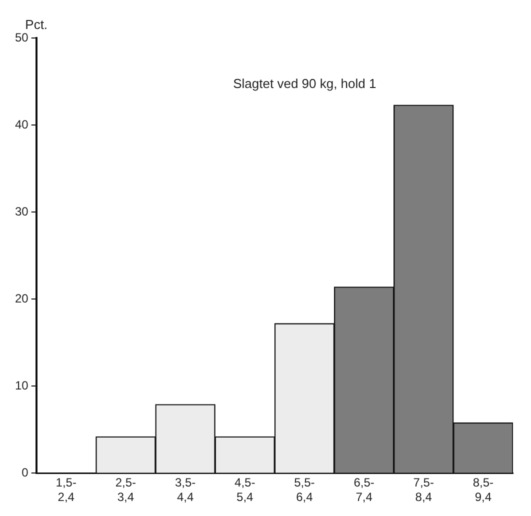  Describe the element at coordinates (21, 298) in the screenshot. I see `y-tick-label: 20` at that location.